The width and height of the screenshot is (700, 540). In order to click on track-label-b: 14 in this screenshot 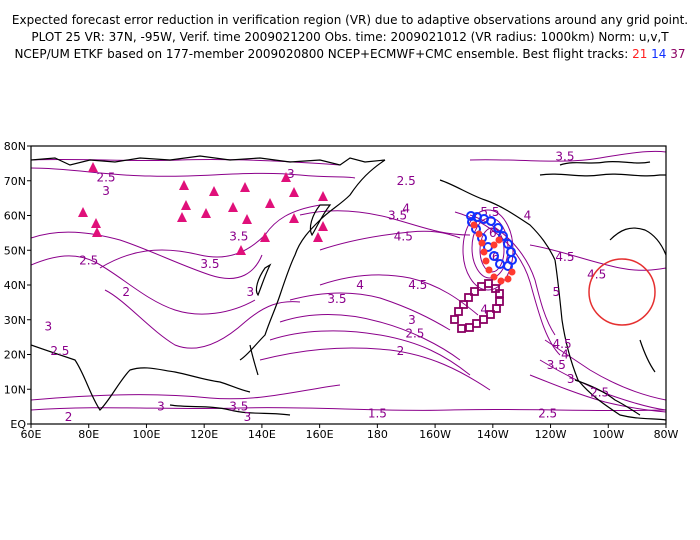, I will do `click(659, 54)`.